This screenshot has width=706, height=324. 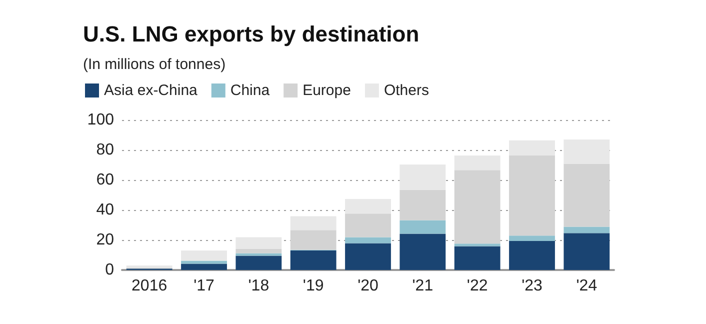 I want to click on y-tick-label: 100, so click(x=100, y=120).